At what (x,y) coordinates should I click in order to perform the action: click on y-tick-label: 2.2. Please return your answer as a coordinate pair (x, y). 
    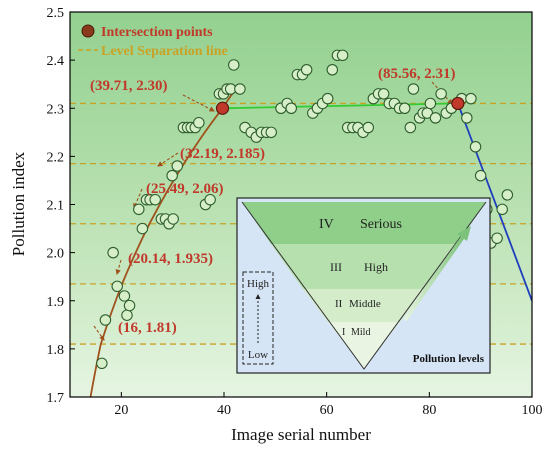
    Looking at the image, I should click on (56, 157).